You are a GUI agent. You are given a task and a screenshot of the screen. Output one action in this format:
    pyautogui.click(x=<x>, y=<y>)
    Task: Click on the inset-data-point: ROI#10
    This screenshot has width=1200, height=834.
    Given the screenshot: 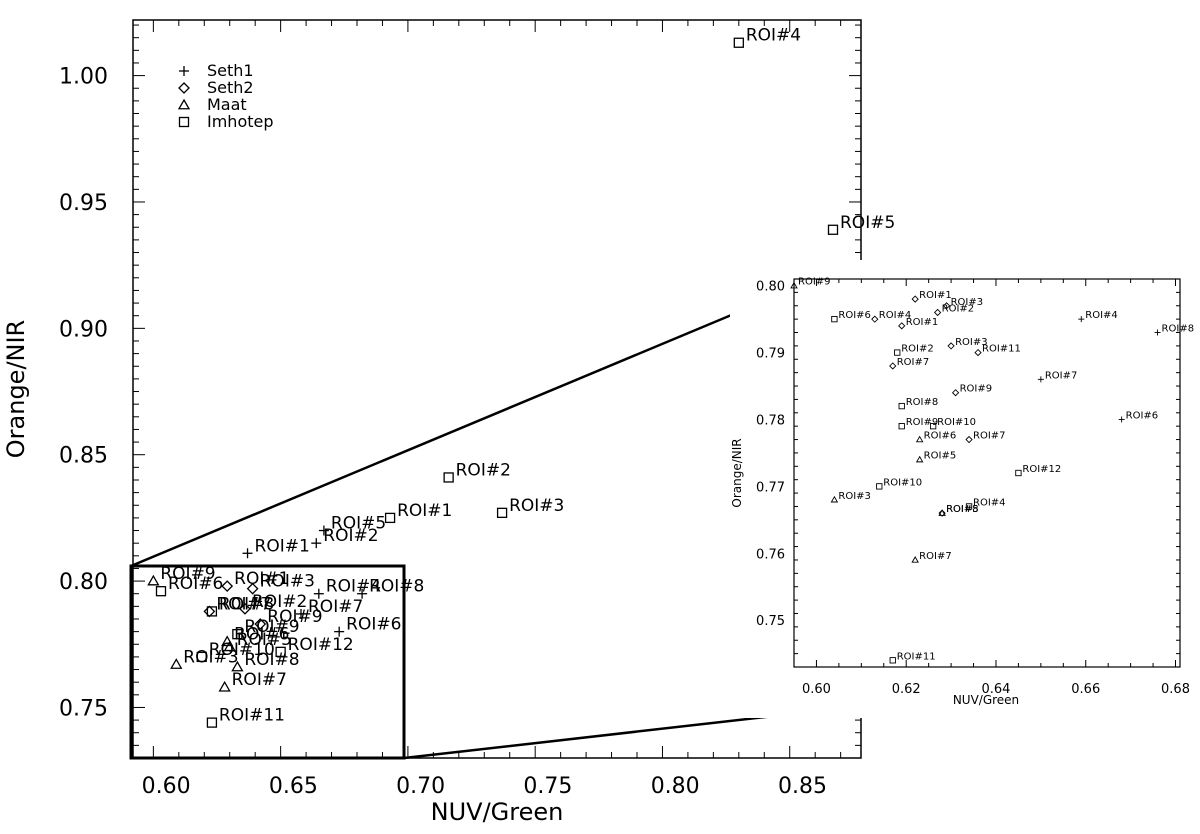 What is the action you would take?
    pyautogui.click(x=899, y=483)
    